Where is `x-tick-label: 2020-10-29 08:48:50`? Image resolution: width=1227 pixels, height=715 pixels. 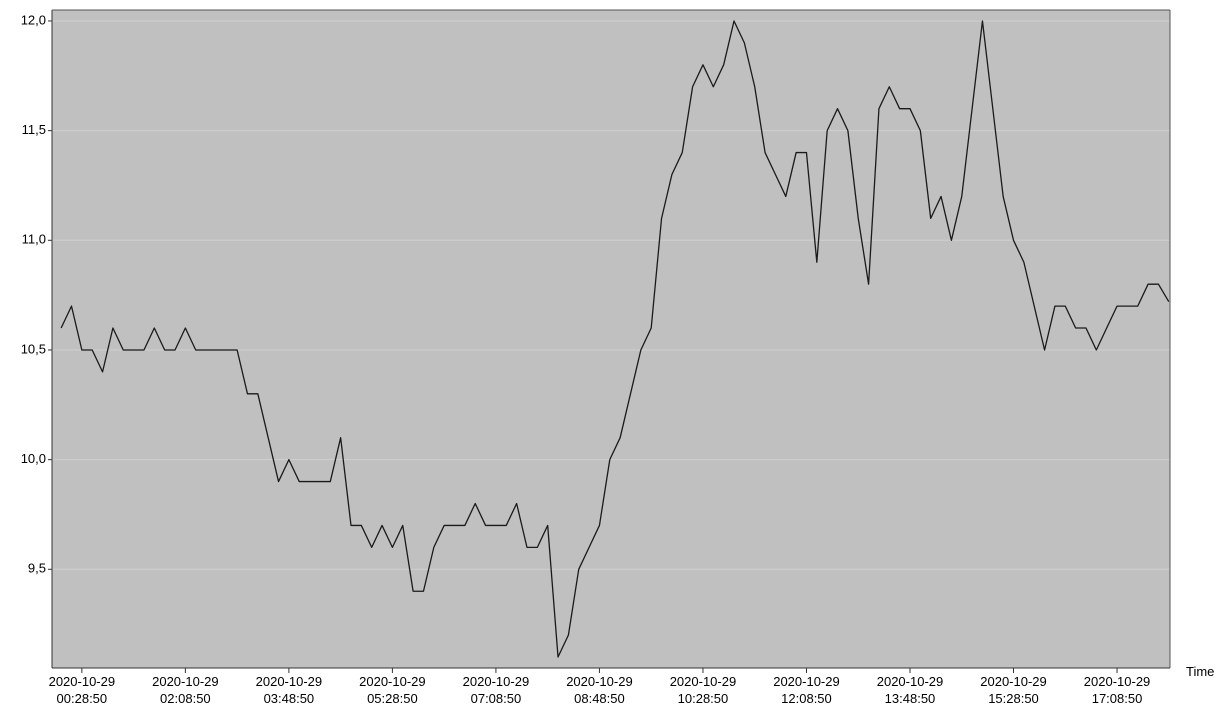
x-tick-label: 2020-10-29 08:48:50 is located at coordinates (599, 690).